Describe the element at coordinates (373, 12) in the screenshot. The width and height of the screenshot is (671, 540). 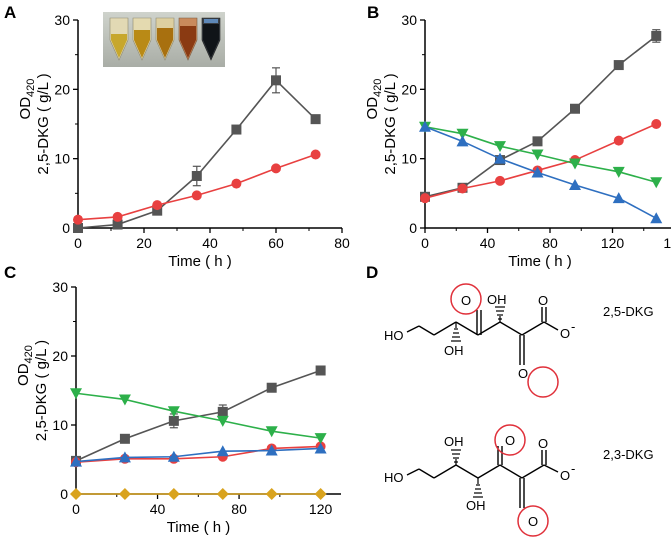
I see `panel-label-b: B` at that location.